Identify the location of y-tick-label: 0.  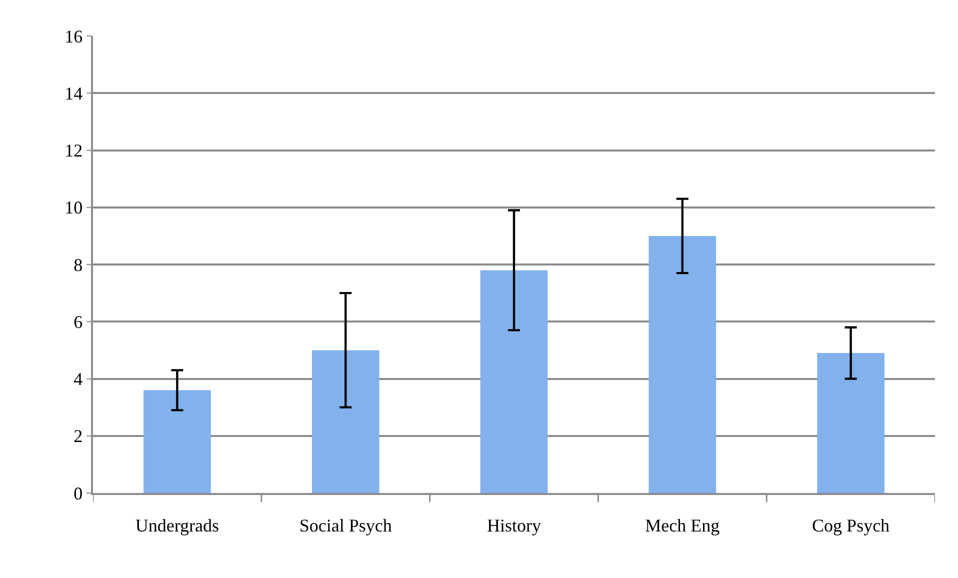
(78, 493).